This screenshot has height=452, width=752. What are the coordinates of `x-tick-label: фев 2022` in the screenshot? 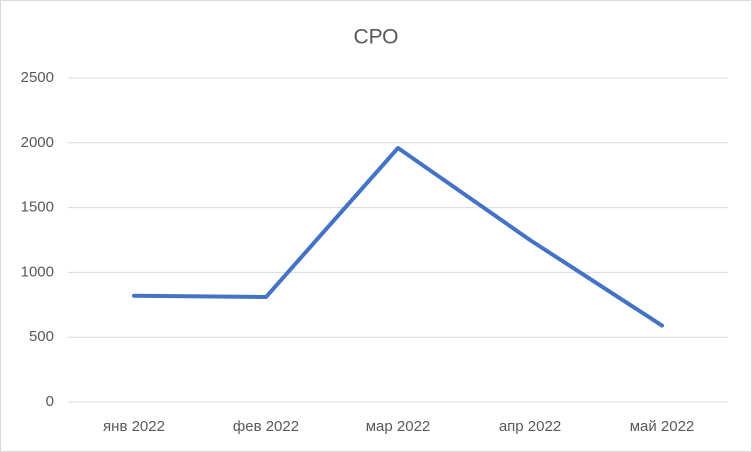 It's located at (266, 426).